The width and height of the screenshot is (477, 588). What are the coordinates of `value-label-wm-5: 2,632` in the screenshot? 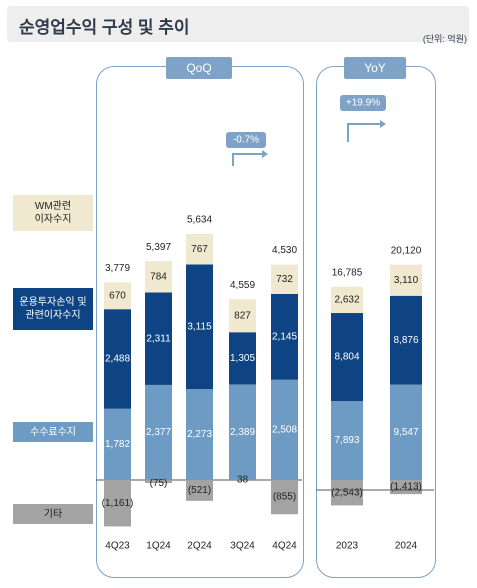 It's located at (346, 300).